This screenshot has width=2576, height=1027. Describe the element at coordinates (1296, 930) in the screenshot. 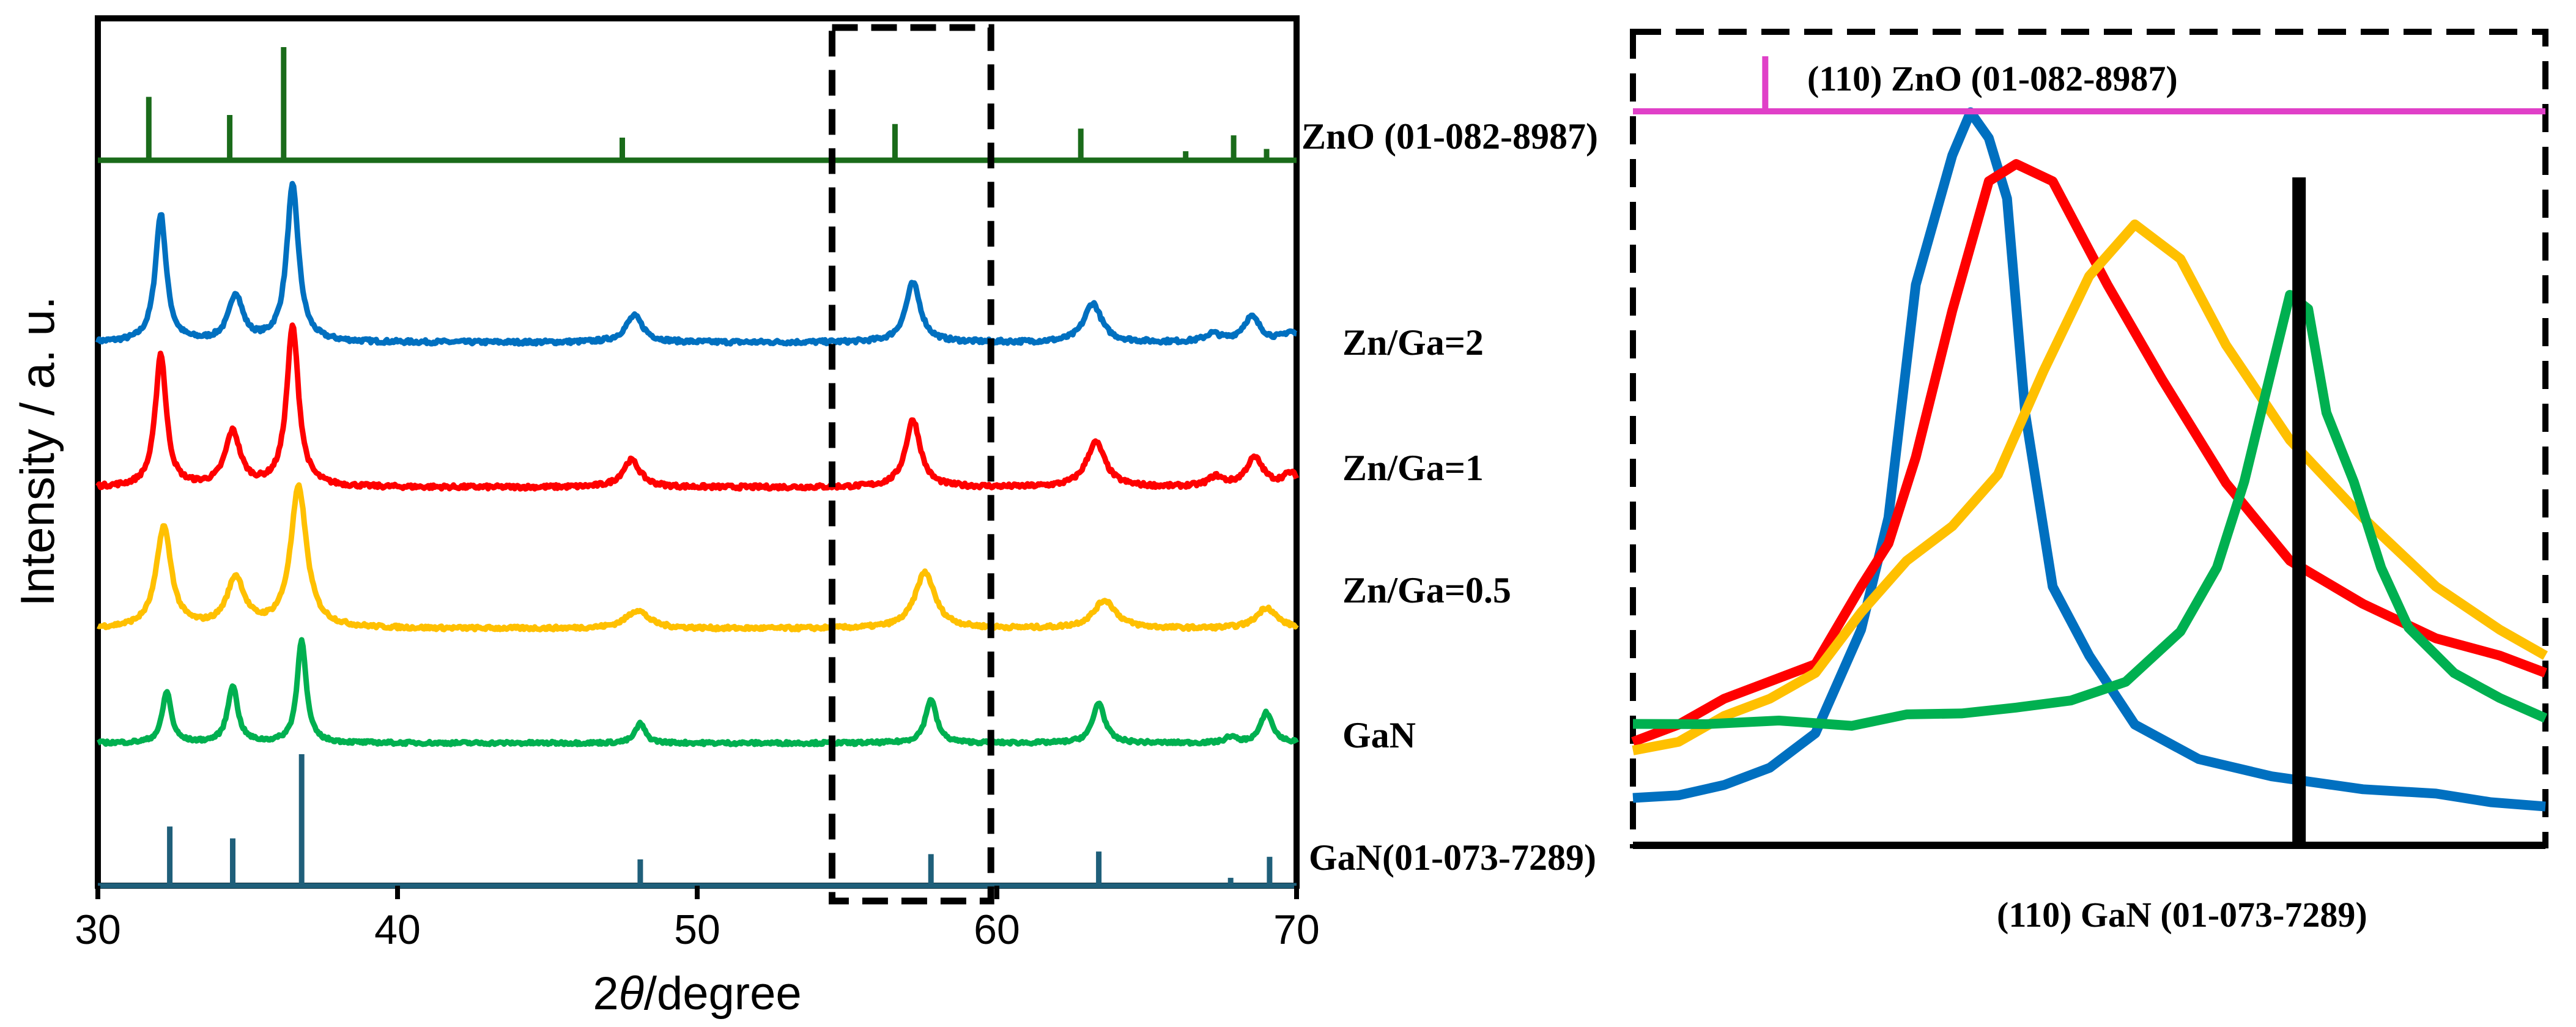

I see `x-tick-label-70: 70` at that location.